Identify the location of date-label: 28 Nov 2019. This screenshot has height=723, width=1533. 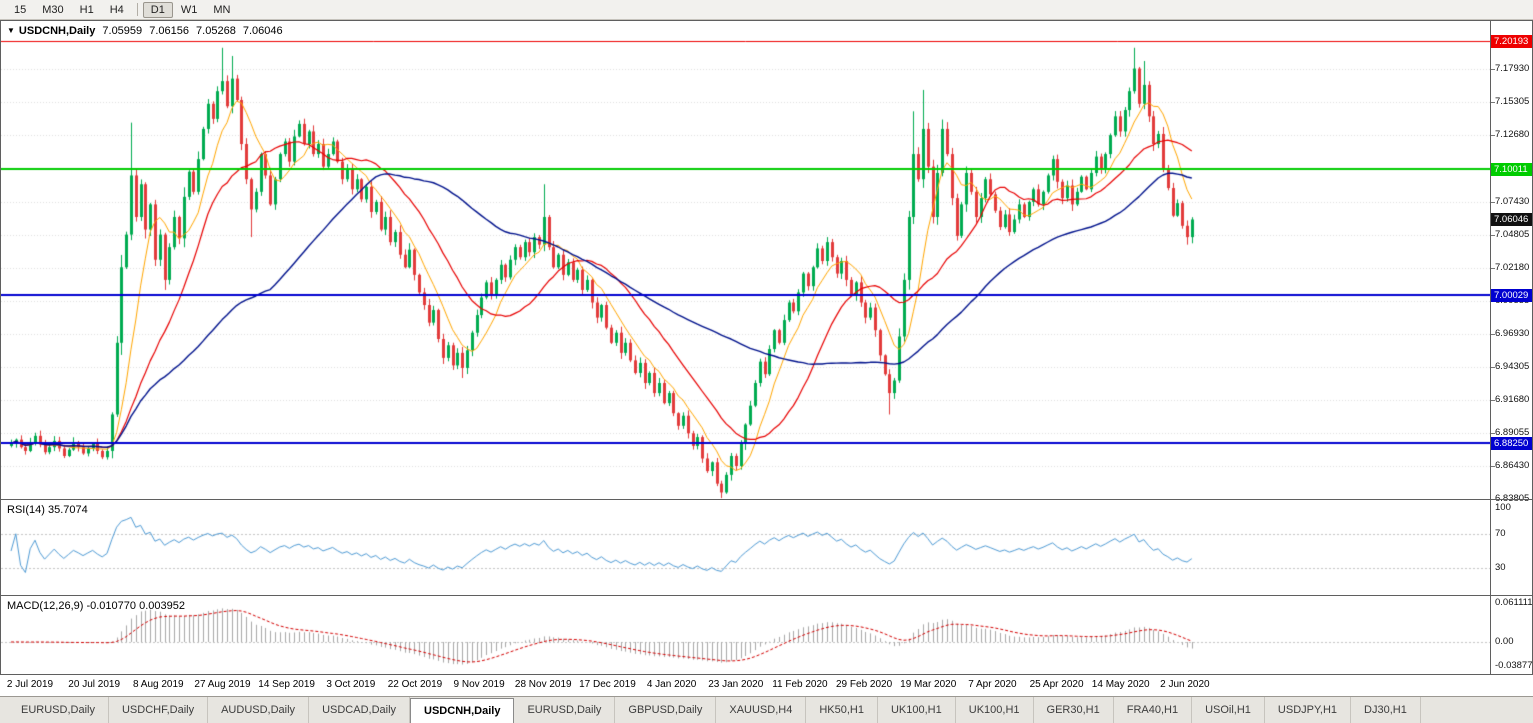
(543, 684).